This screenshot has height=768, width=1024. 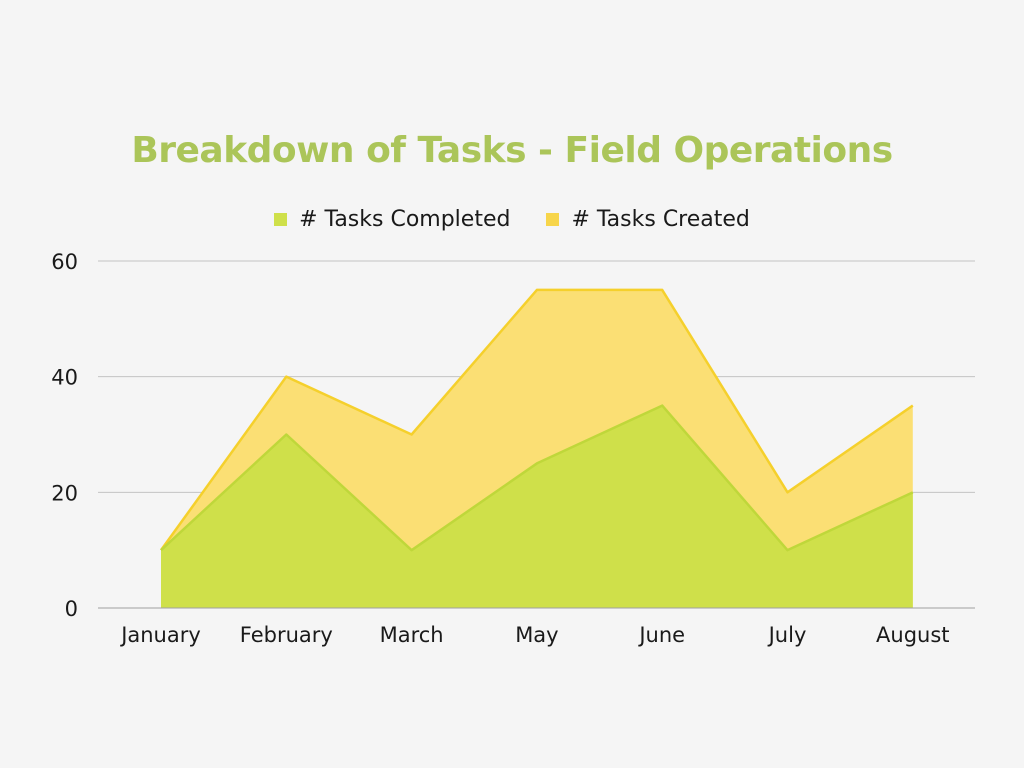 I want to click on y-tick-label-60: 60, so click(x=64, y=262).